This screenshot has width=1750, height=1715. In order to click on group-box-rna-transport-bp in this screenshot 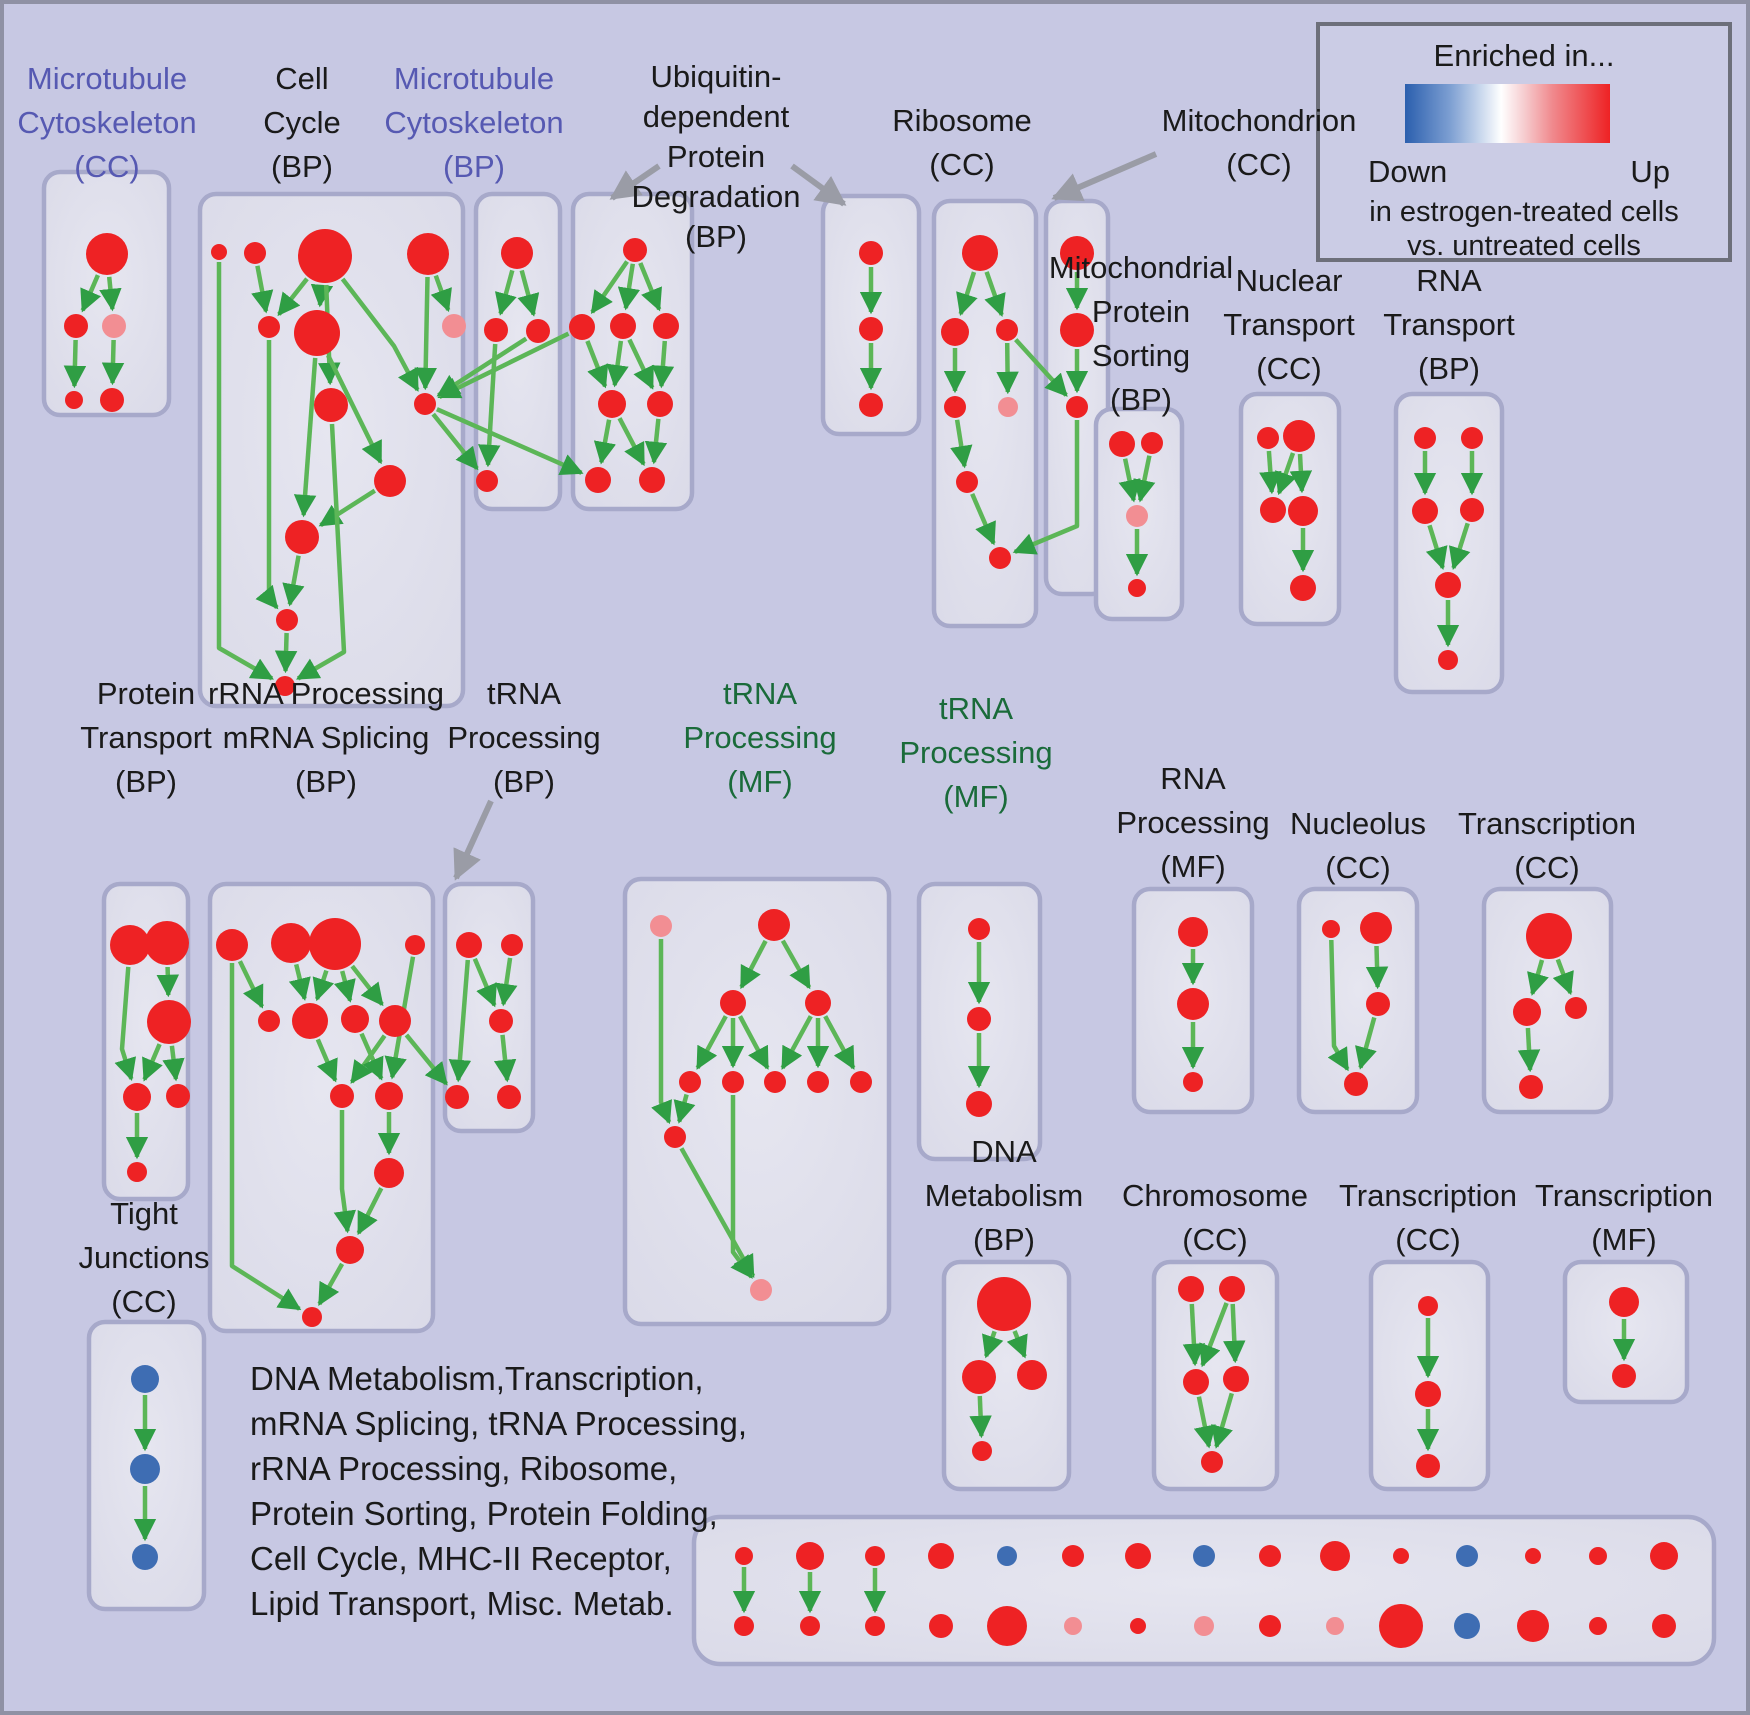, I will do `click(1449, 543)`.